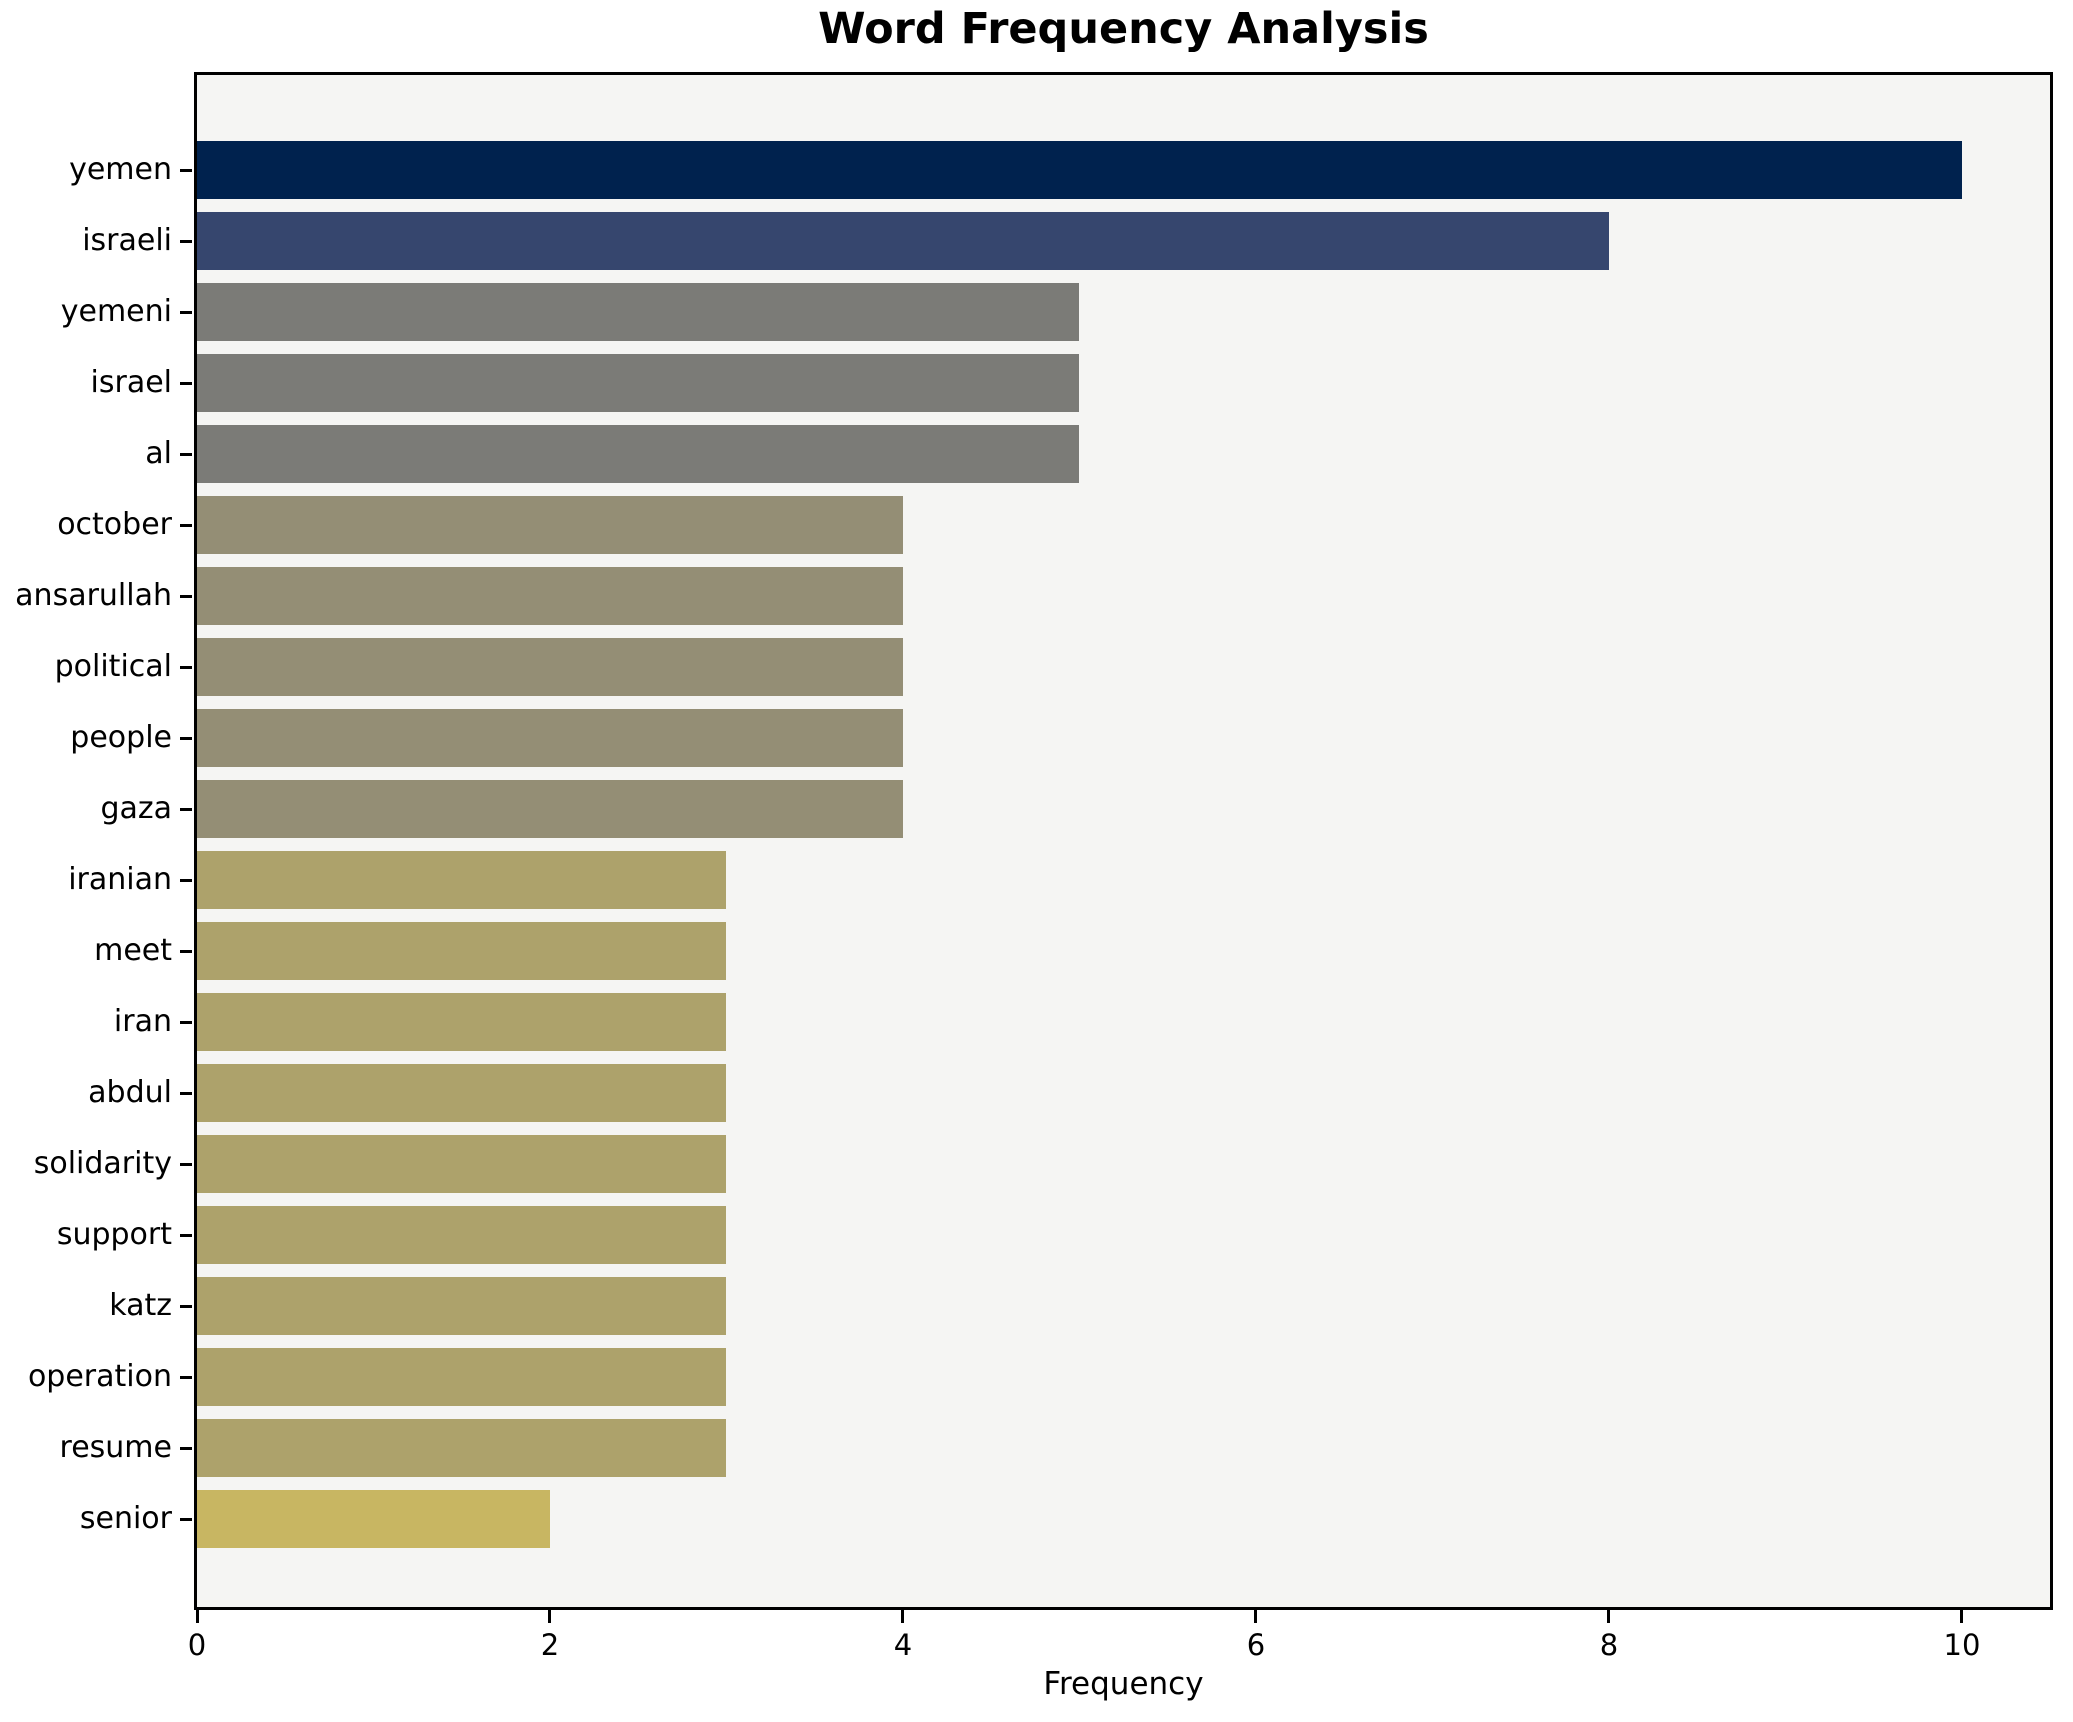 This screenshot has height=1722, width=2073. I want to click on x-tick-label-0: 0, so click(197, 1645).